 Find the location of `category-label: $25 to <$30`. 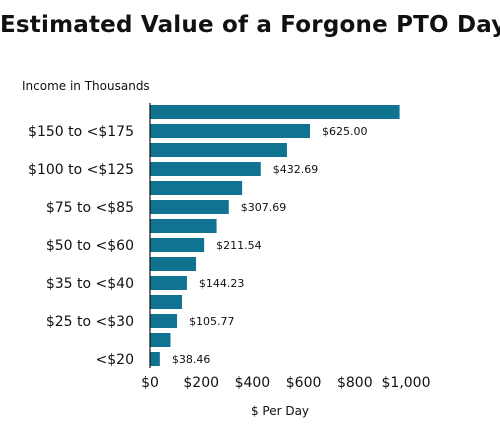

category-label: $25 to <$30 is located at coordinates (90, 322).